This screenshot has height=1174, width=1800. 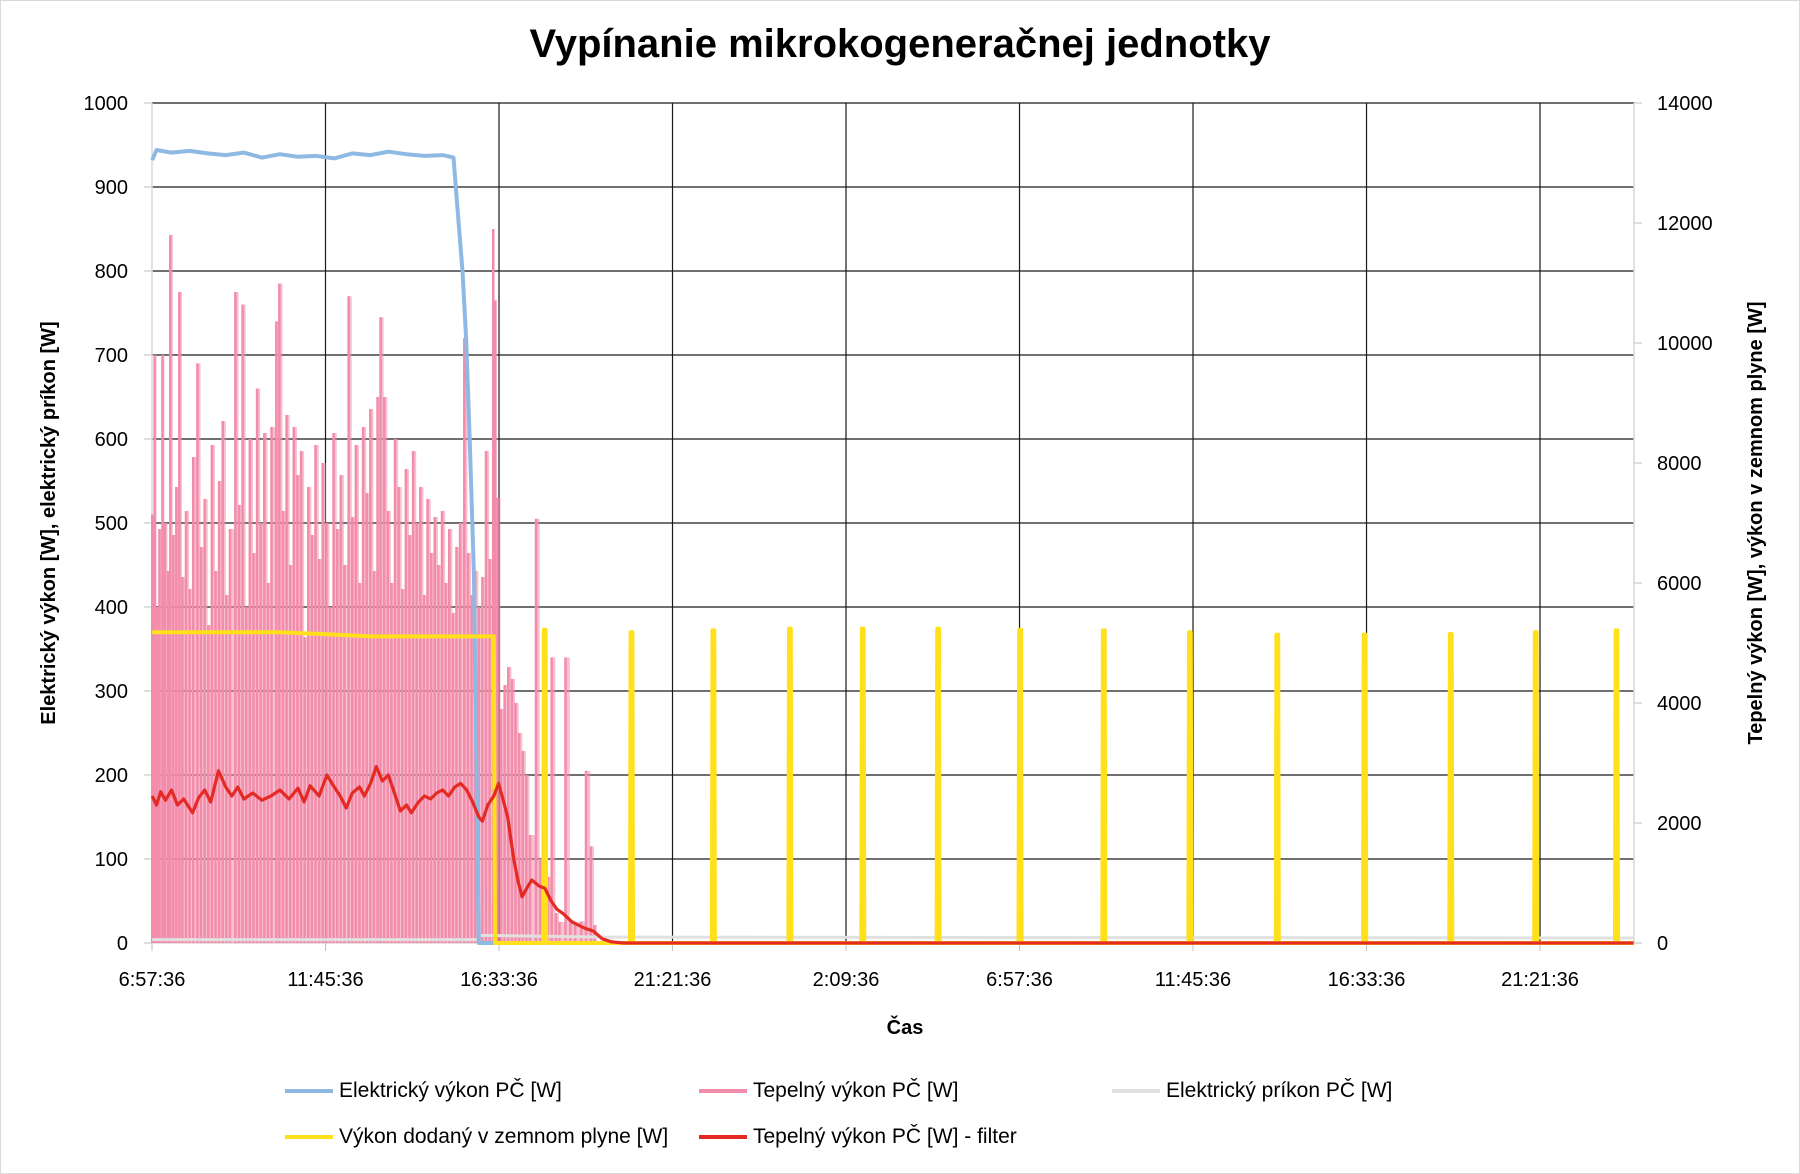 I want to click on y-tick-right-label: 2000, so click(x=1679, y=824).